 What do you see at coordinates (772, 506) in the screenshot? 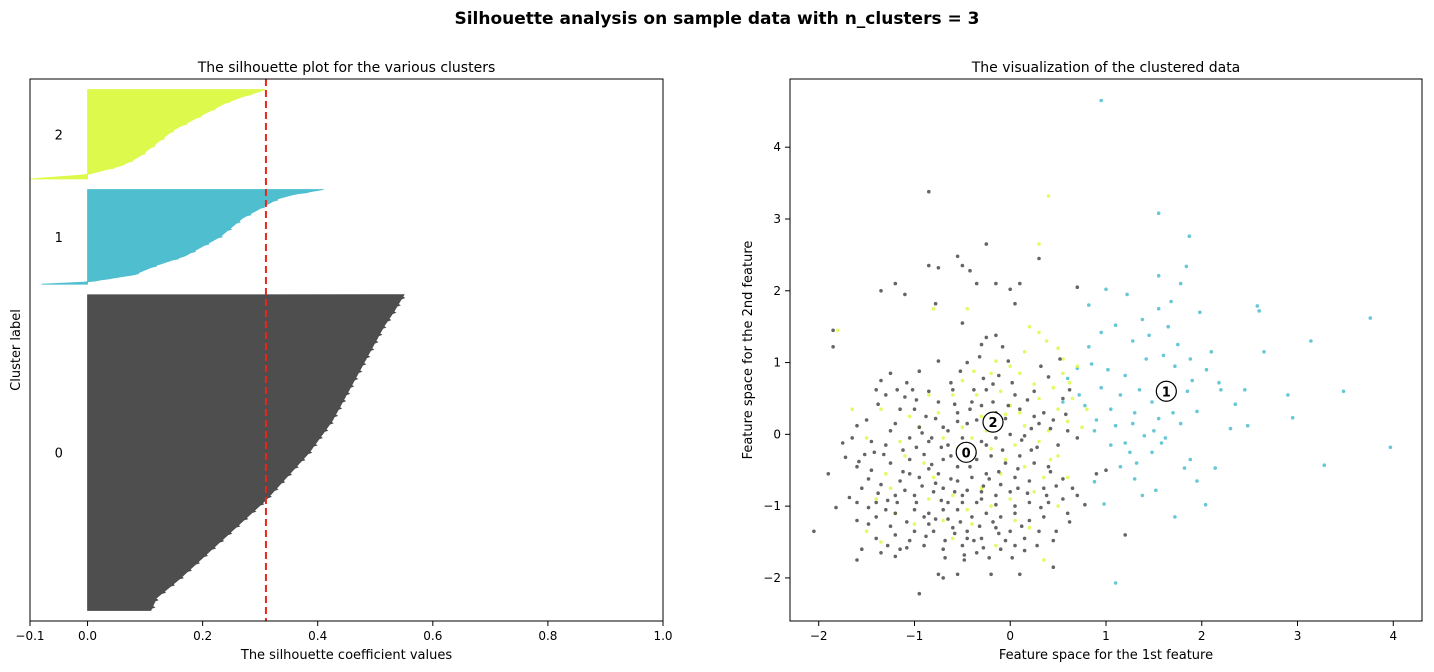
I see `scatter-y-tick-label: −1` at bounding box center [772, 506].